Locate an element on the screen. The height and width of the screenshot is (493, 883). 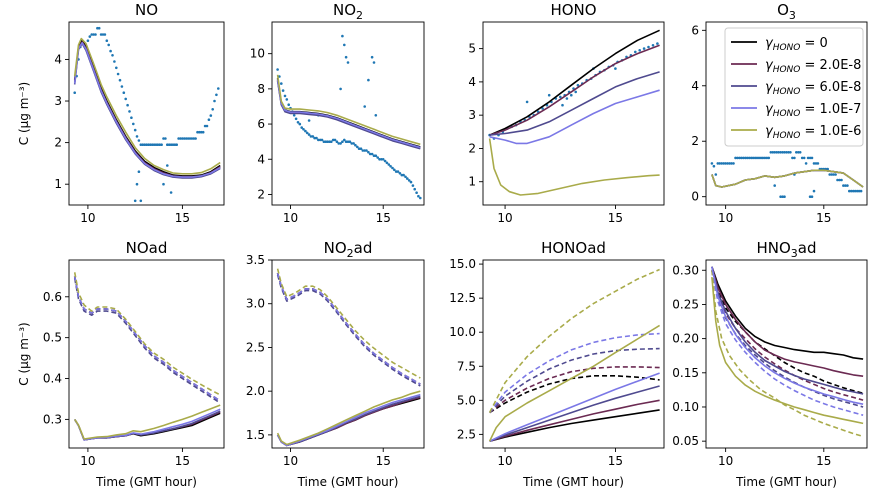
legend-subscript: HONO is located at coordinates (787, 136).